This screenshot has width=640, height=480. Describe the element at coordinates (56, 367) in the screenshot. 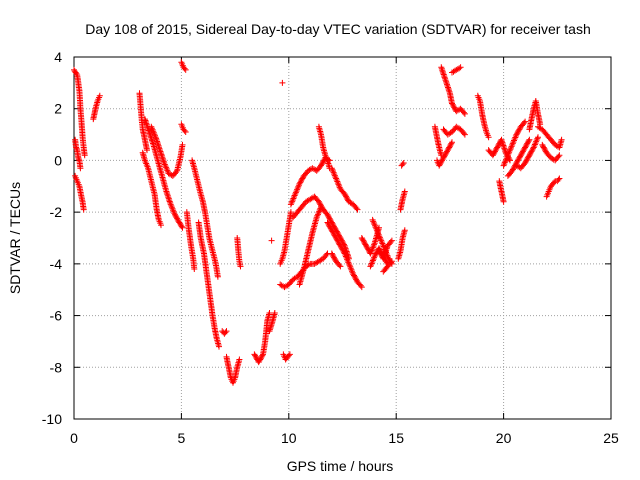

I see `y-tick-label: -8` at that location.